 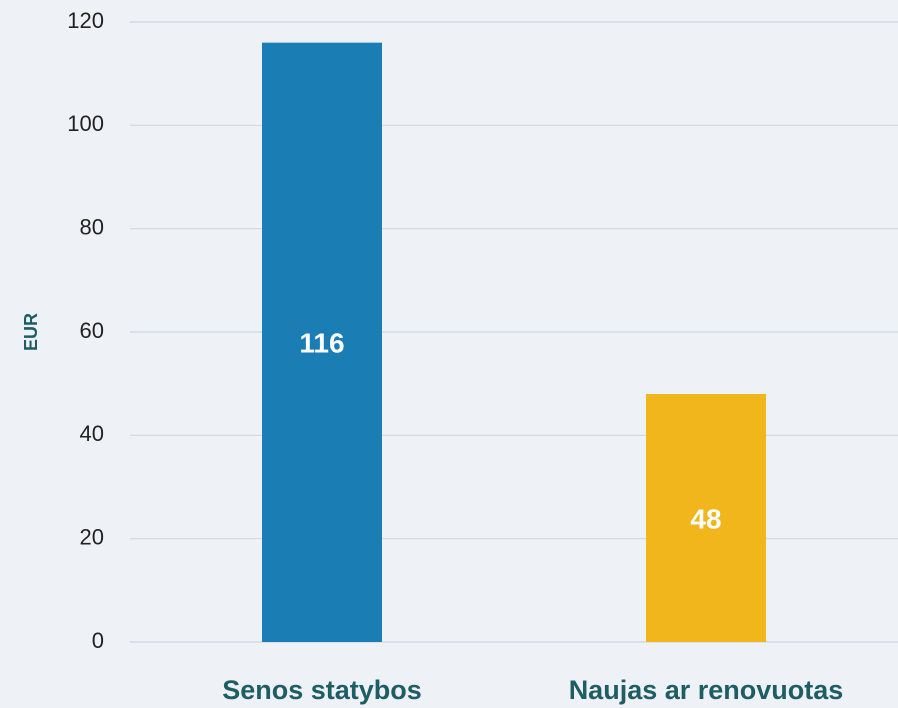 What do you see at coordinates (85, 20) in the screenshot?
I see `y-tick-label: 120` at bounding box center [85, 20].